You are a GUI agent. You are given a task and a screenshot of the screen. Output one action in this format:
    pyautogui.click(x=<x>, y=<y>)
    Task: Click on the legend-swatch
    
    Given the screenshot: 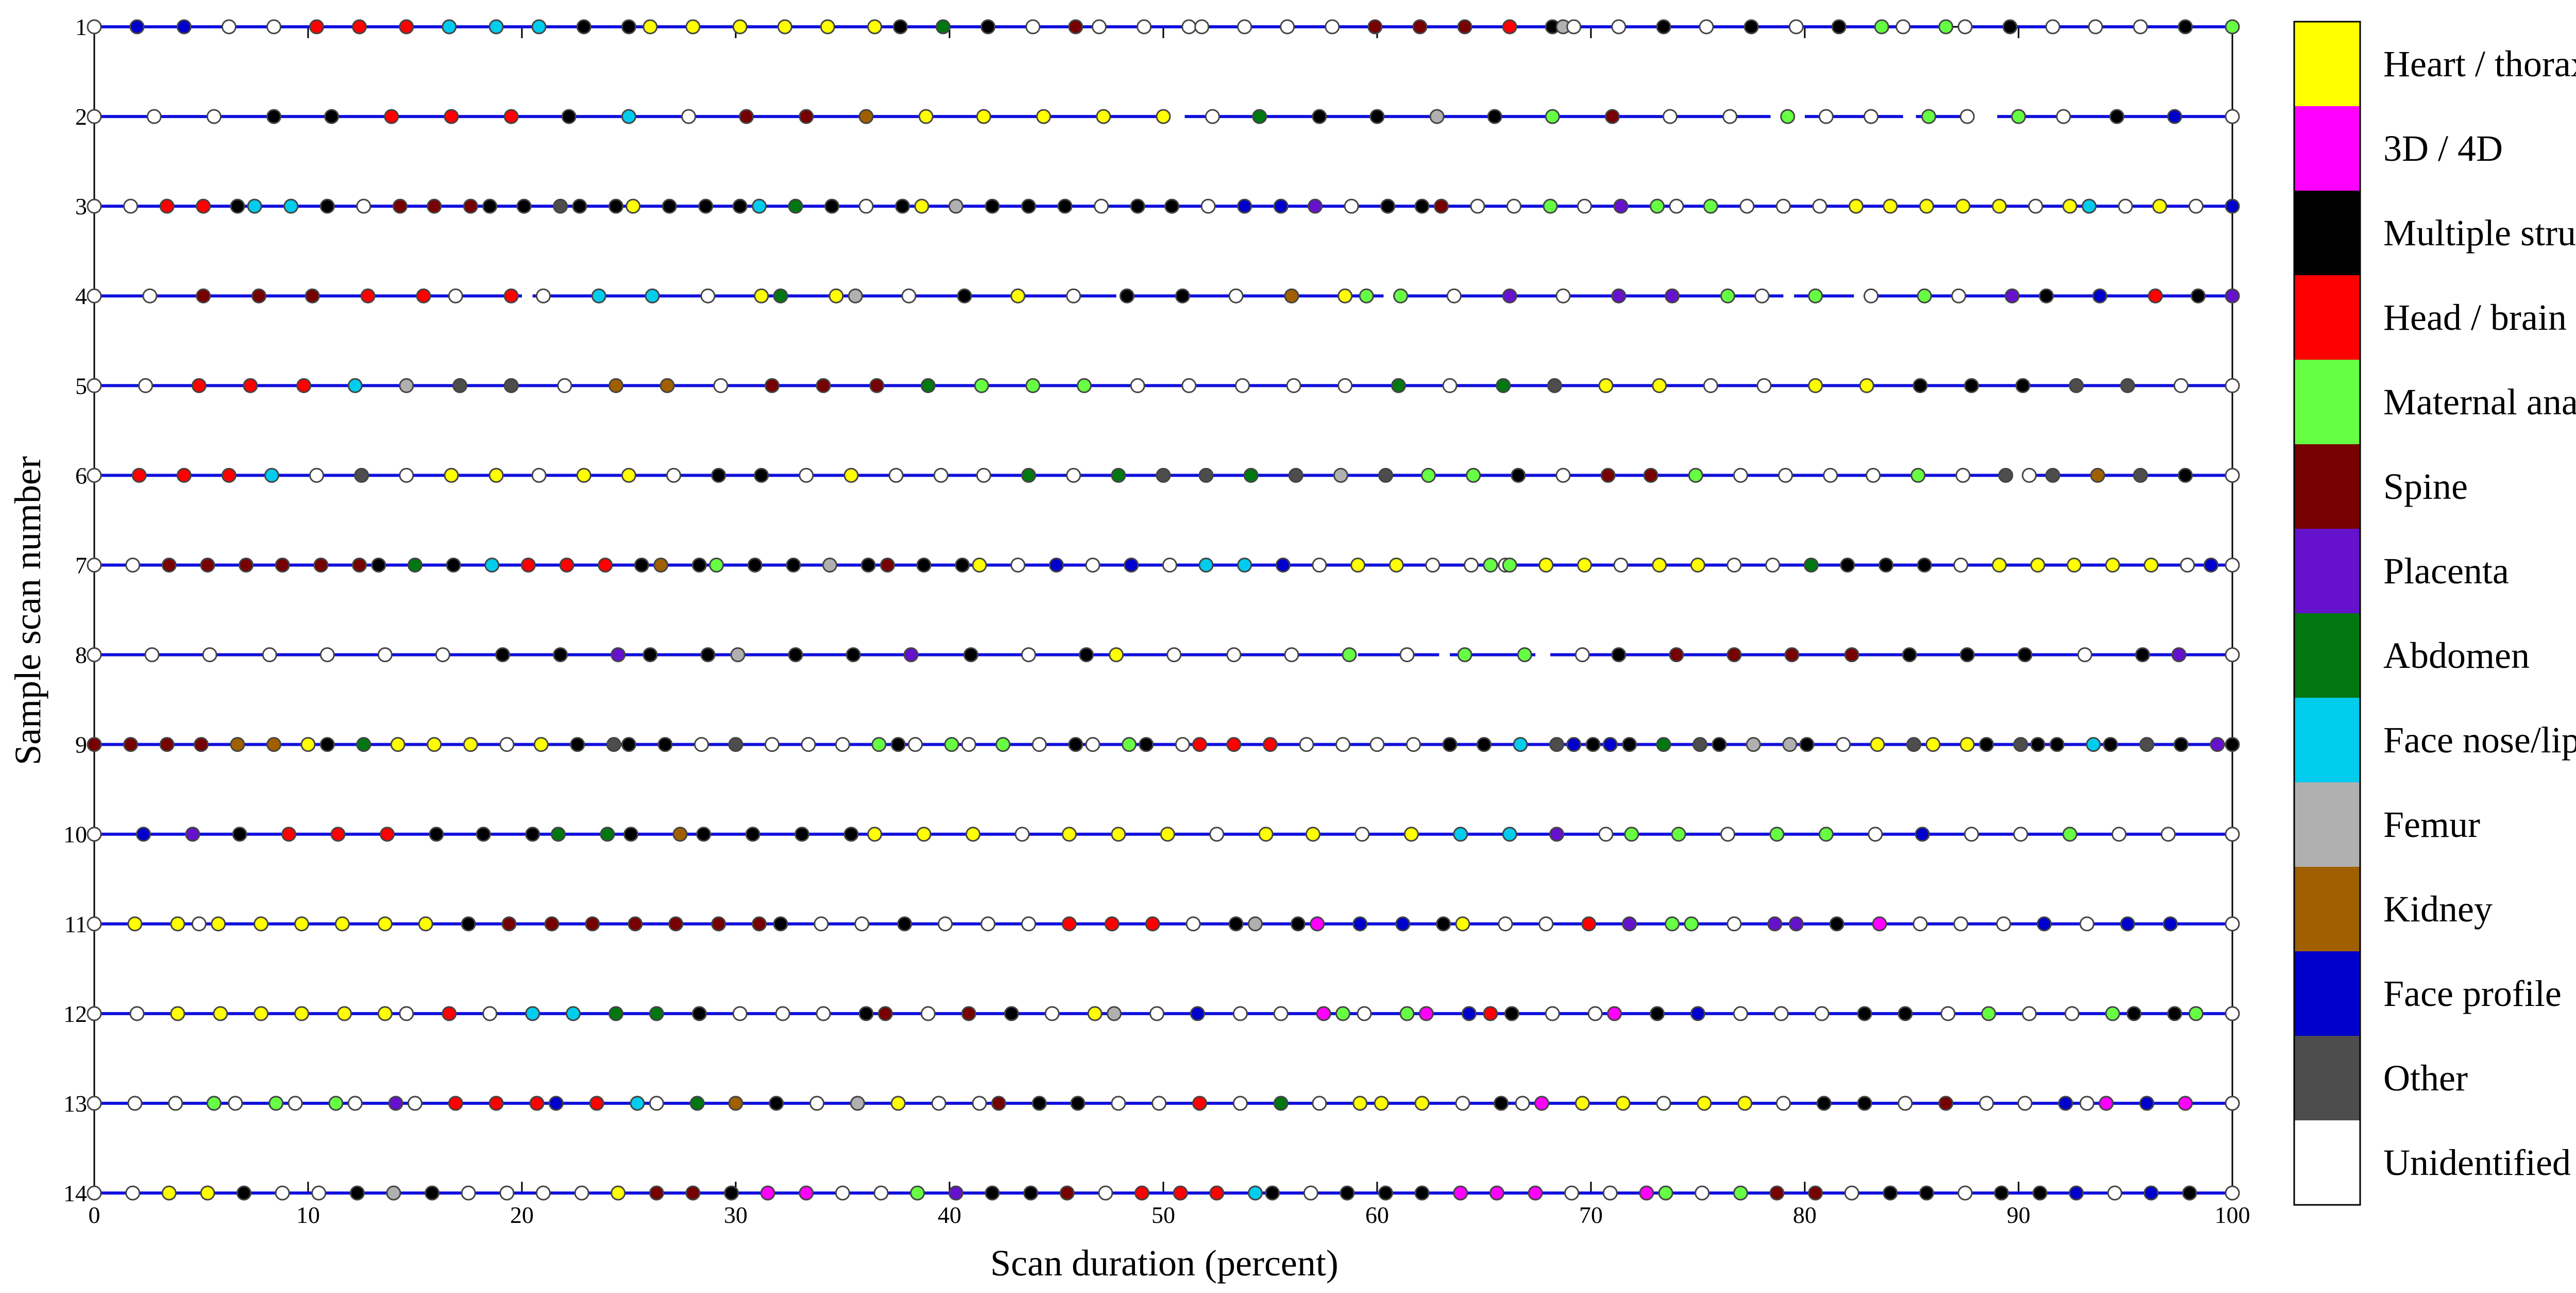 What is the action you would take?
    pyautogui.click(x=2327, y=487)
    